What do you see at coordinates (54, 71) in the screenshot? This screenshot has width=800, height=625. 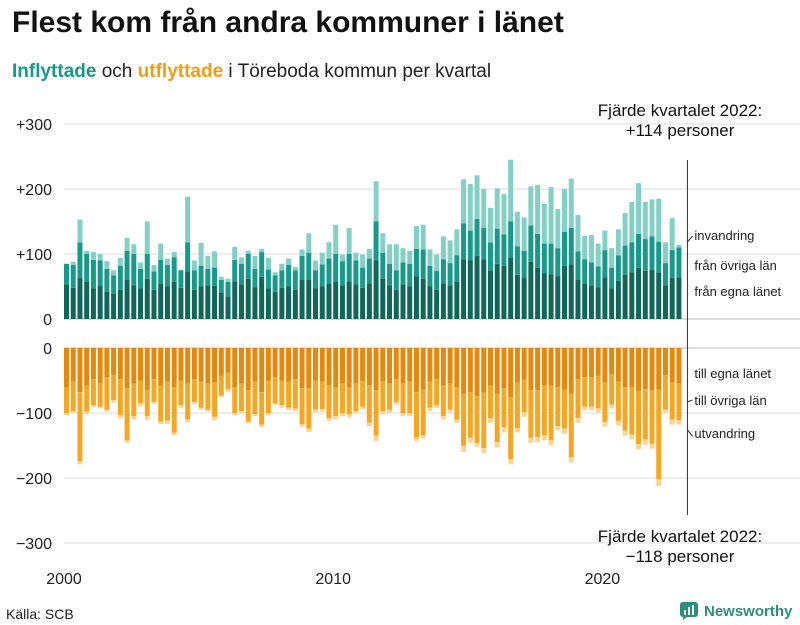 I see `subtitle-inflyttade: Inflyttade` at bounding box center [54, 71].